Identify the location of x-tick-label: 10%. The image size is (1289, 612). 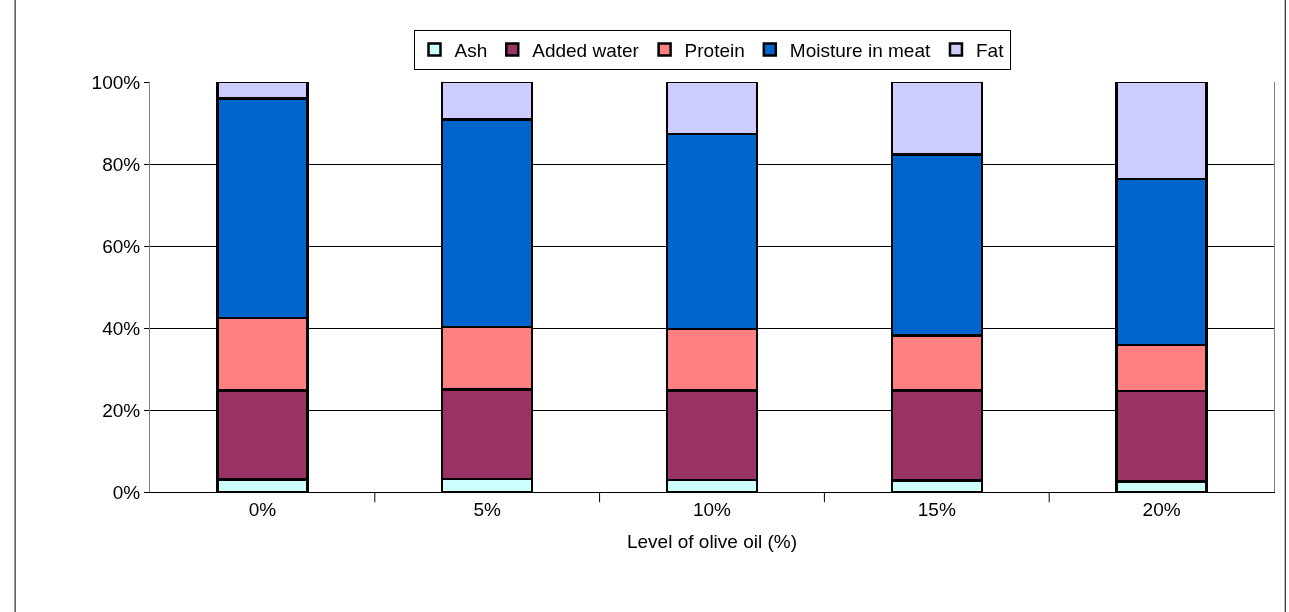
(712, 509).